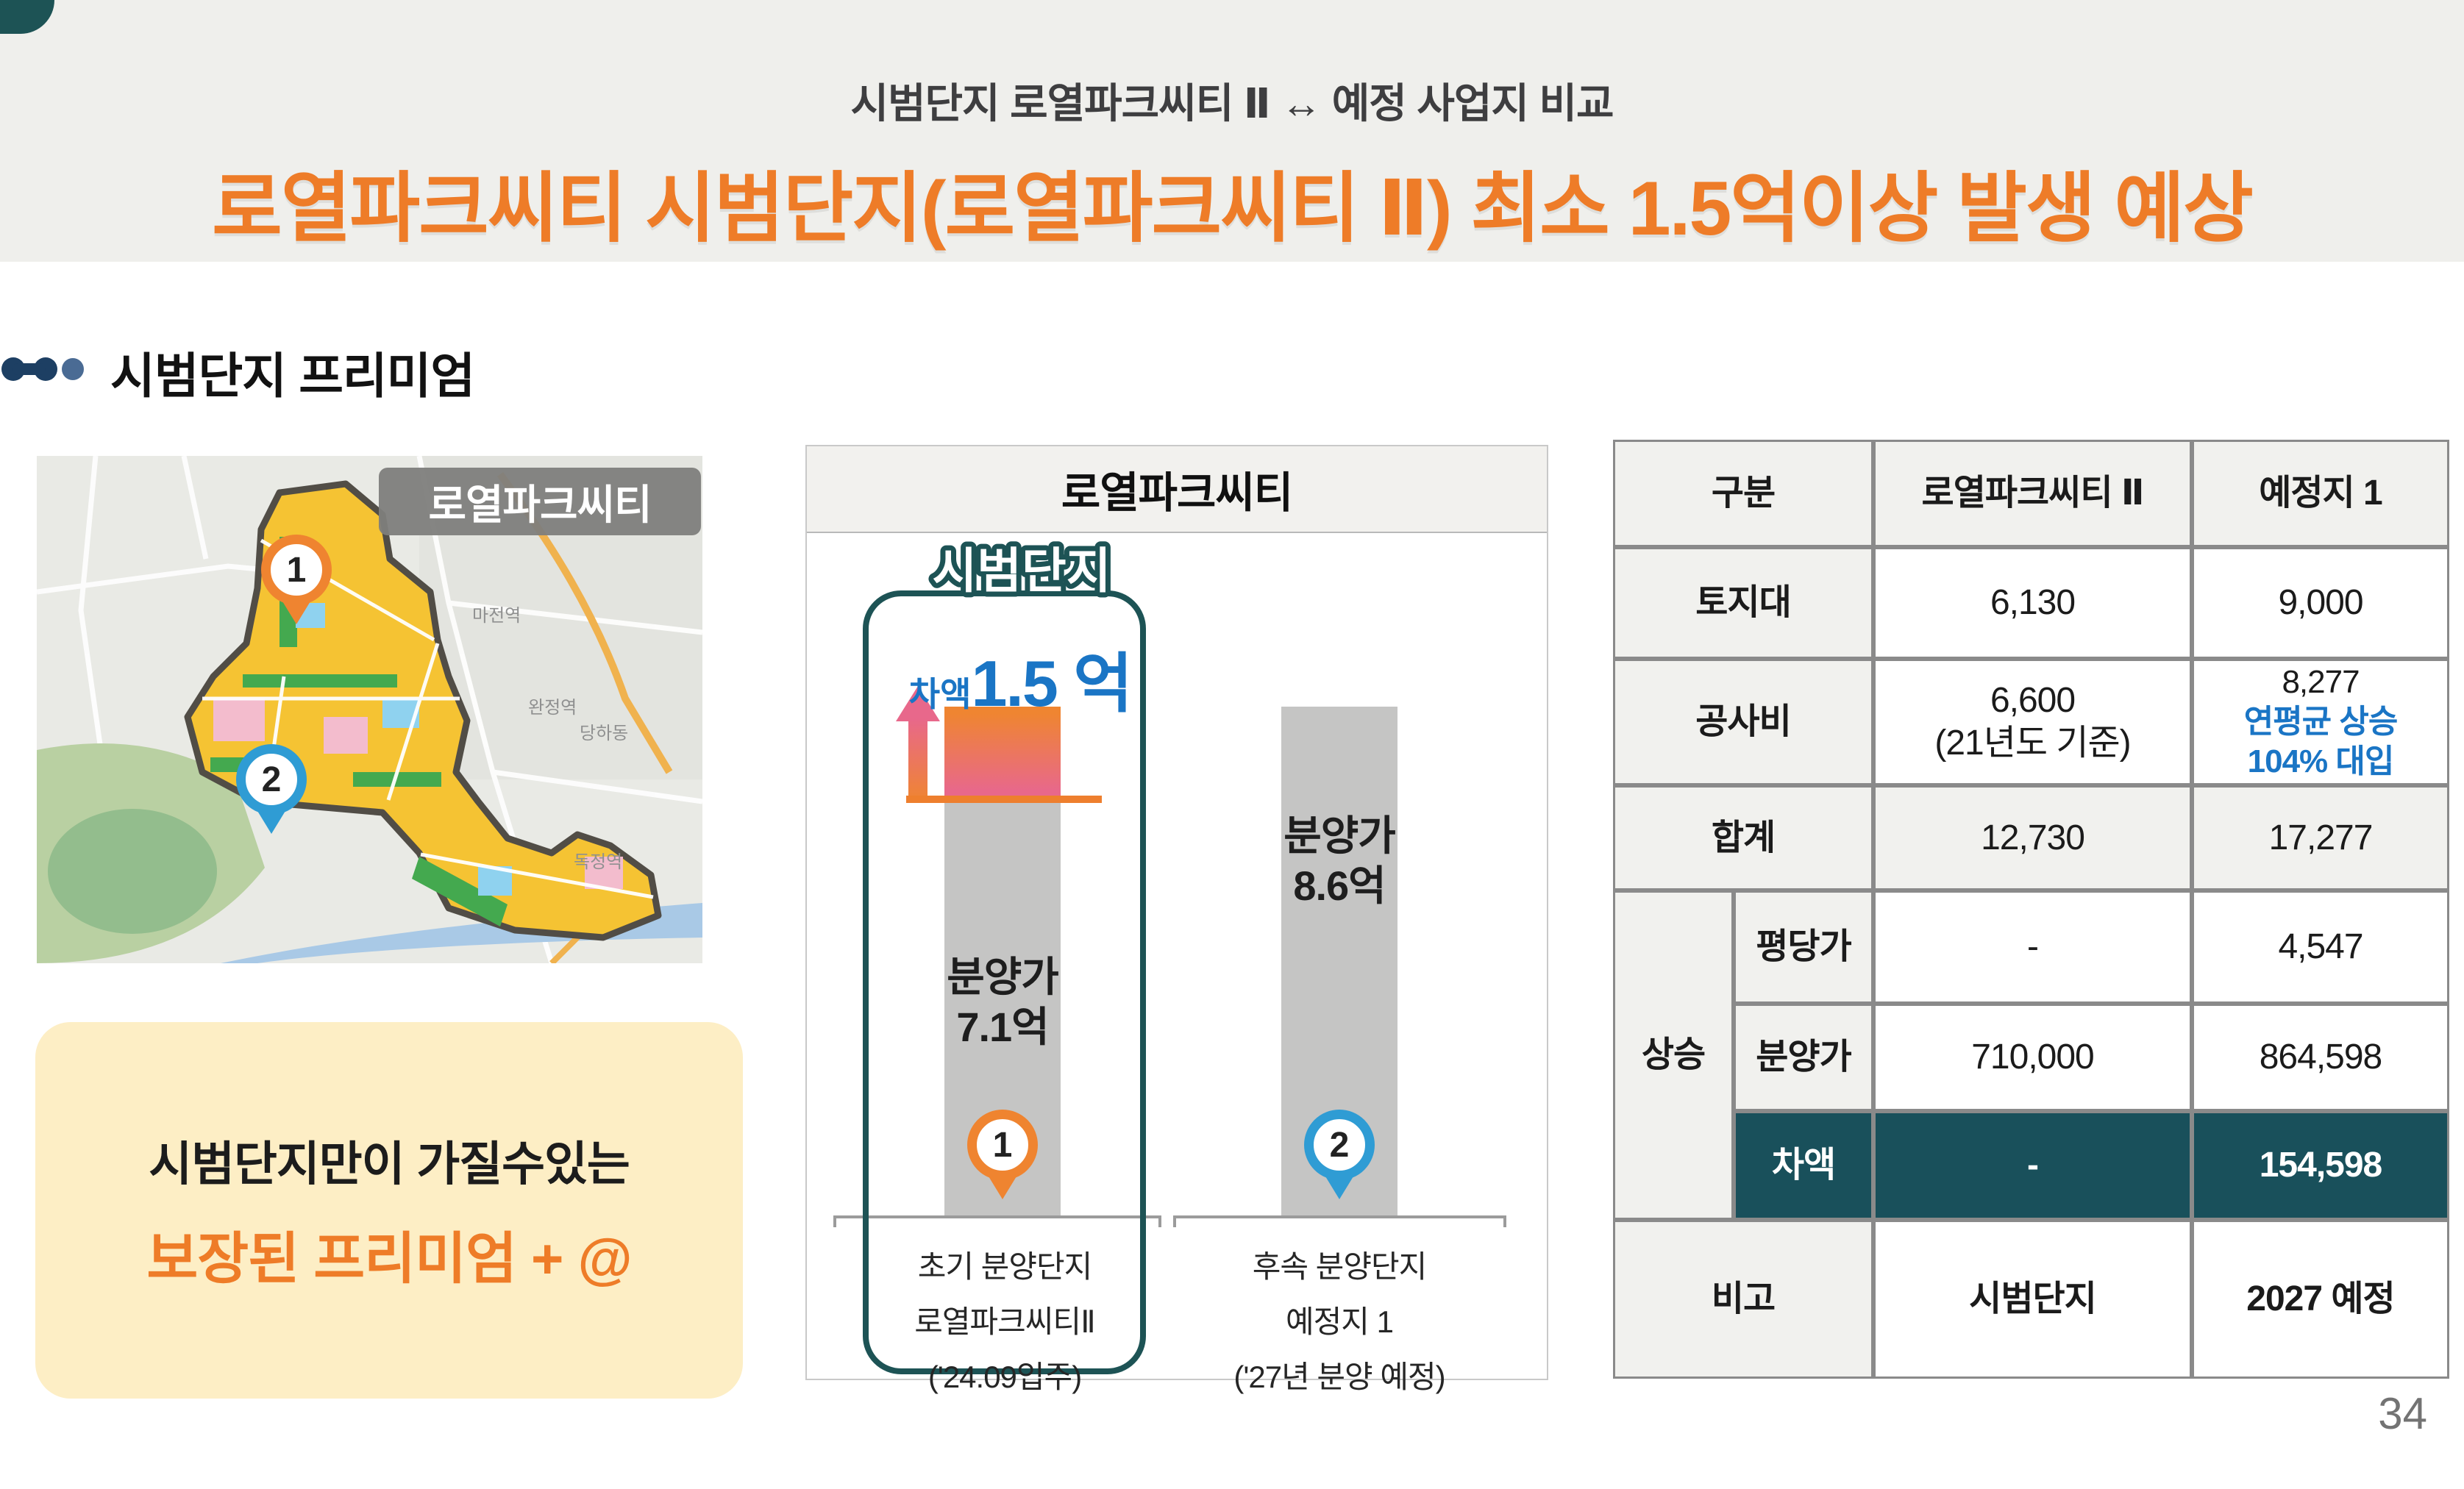 This screenshot has width=2464, height=1489. What do you see at coordinates (1743, 603) in the screenshot?
I see `row-land-label: 토지대` at bounding box center [1743, 603].